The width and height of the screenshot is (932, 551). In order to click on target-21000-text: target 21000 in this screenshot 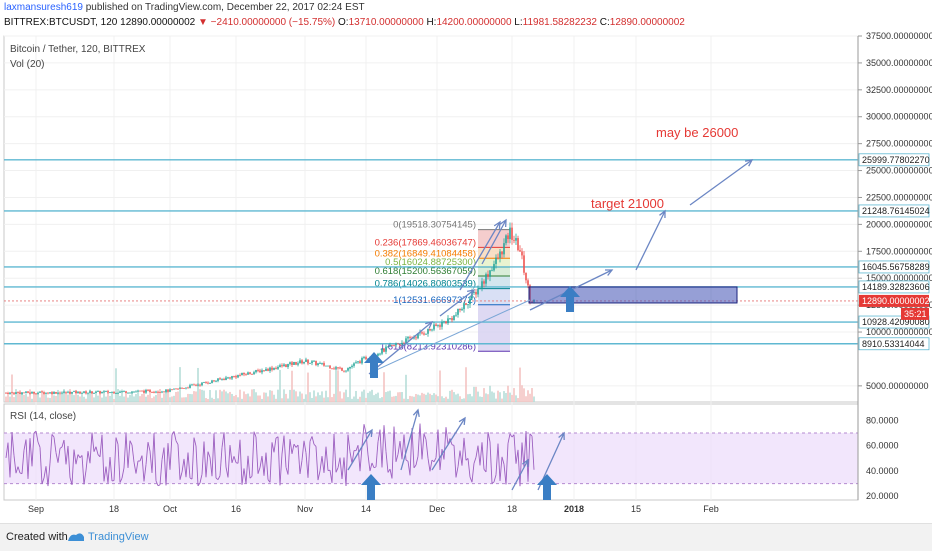, I will do `click(627, 203)`.